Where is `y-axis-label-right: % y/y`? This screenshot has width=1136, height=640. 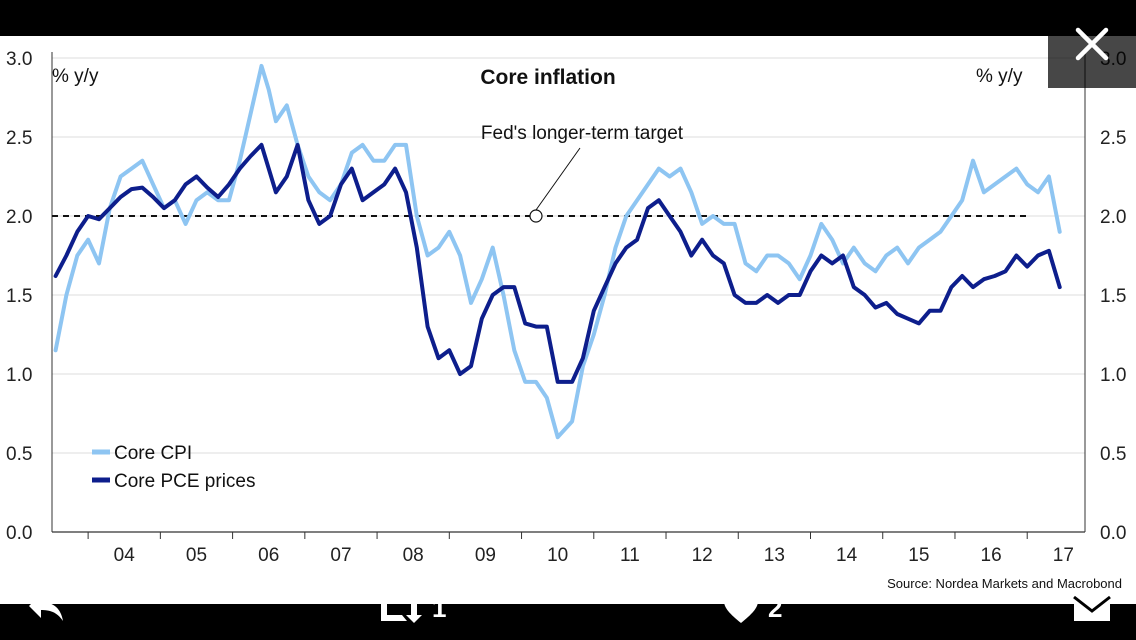 y-axis-label-right: % y/y is located at coordinates (999, 76).